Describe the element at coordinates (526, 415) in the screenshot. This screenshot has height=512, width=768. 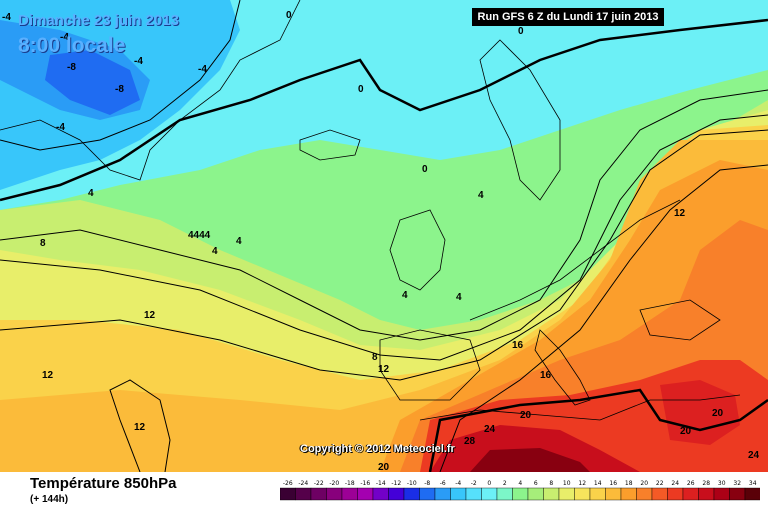
I see `label-20-a: 20` at that location.